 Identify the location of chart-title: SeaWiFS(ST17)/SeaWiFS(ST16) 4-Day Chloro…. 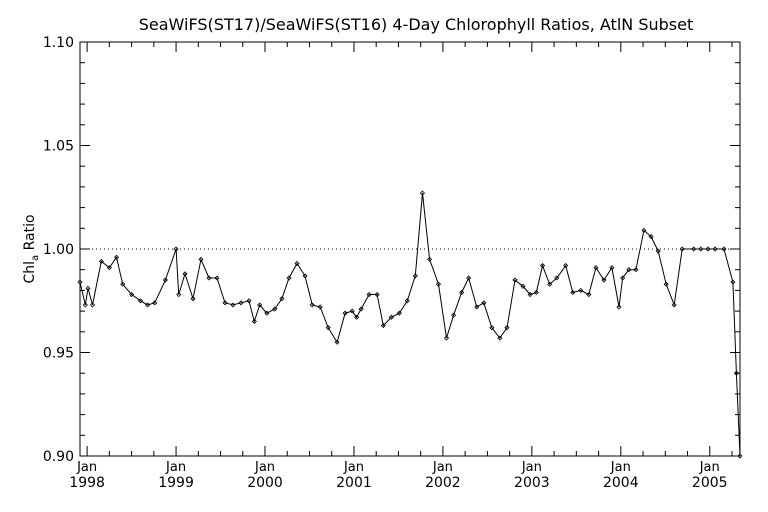
(416, 24).